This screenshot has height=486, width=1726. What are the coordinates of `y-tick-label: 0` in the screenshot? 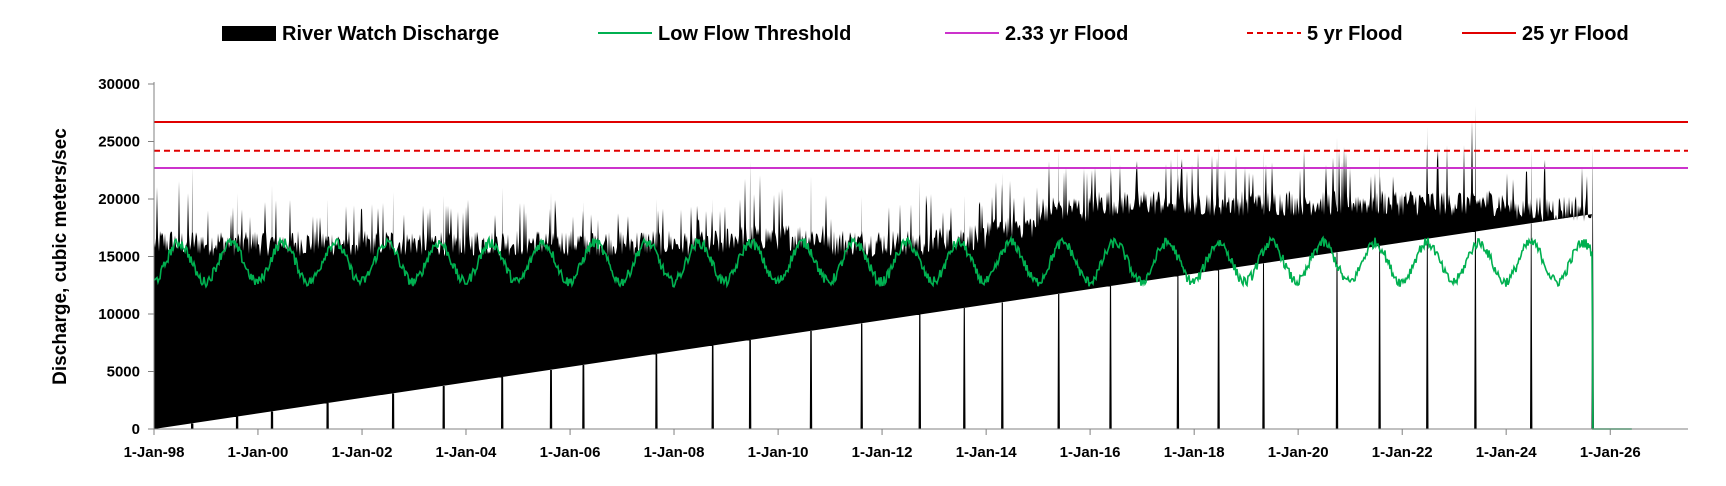 It's located at (136, 429).